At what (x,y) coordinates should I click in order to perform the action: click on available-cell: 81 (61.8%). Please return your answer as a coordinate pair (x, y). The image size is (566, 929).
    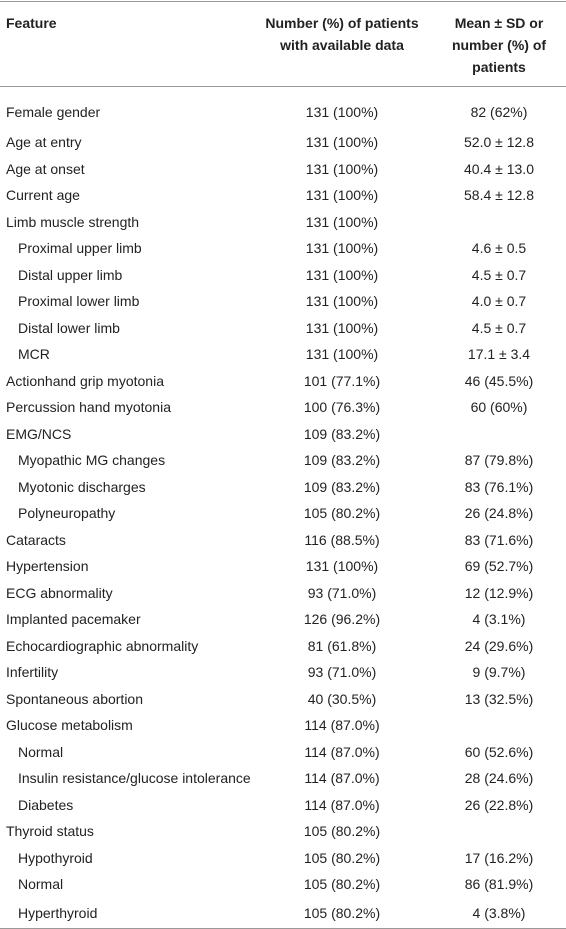
    Looking at the image, I should click on (342, 645).